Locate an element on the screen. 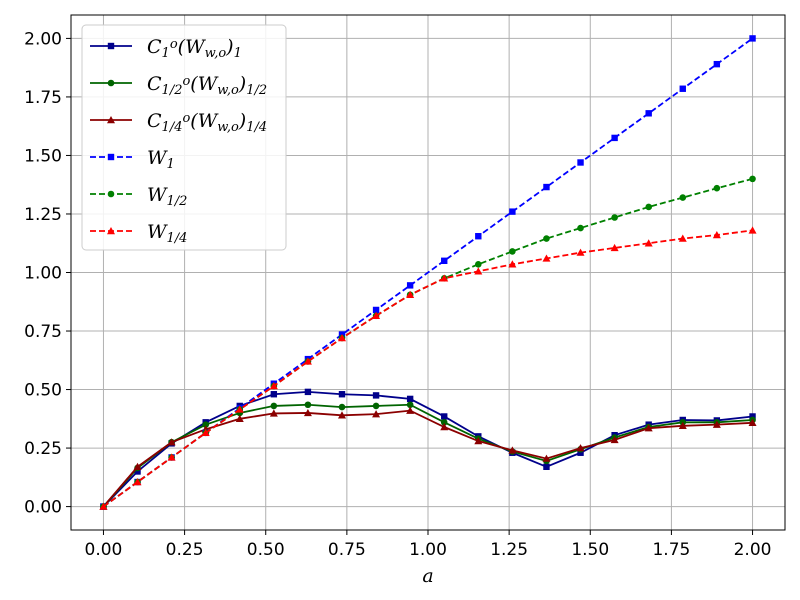 This screenshot has width=800, height=600. legend-item-2: C1/4o(Ww,o)1/4 is located at coordinates (178, 122).